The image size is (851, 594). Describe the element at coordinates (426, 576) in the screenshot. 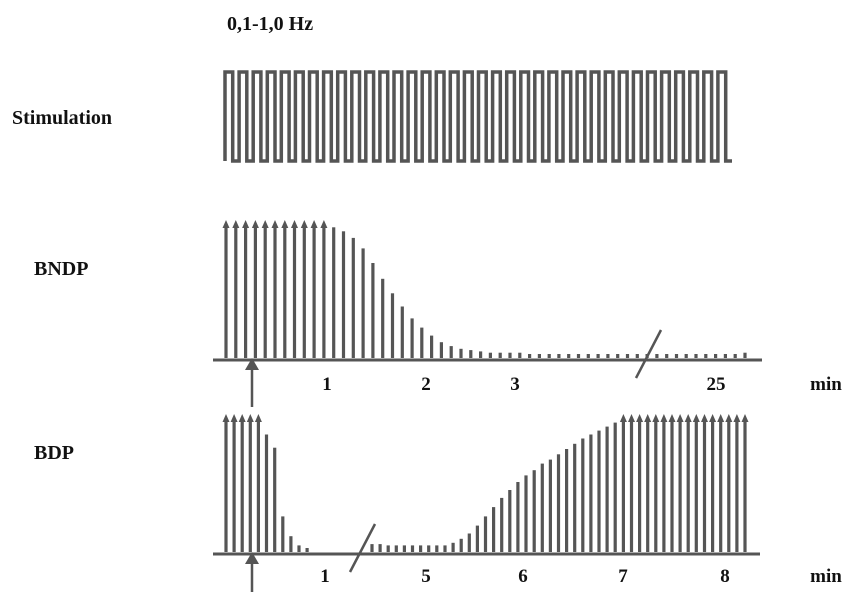

I see `bdp-tick-5: 5` at that location.